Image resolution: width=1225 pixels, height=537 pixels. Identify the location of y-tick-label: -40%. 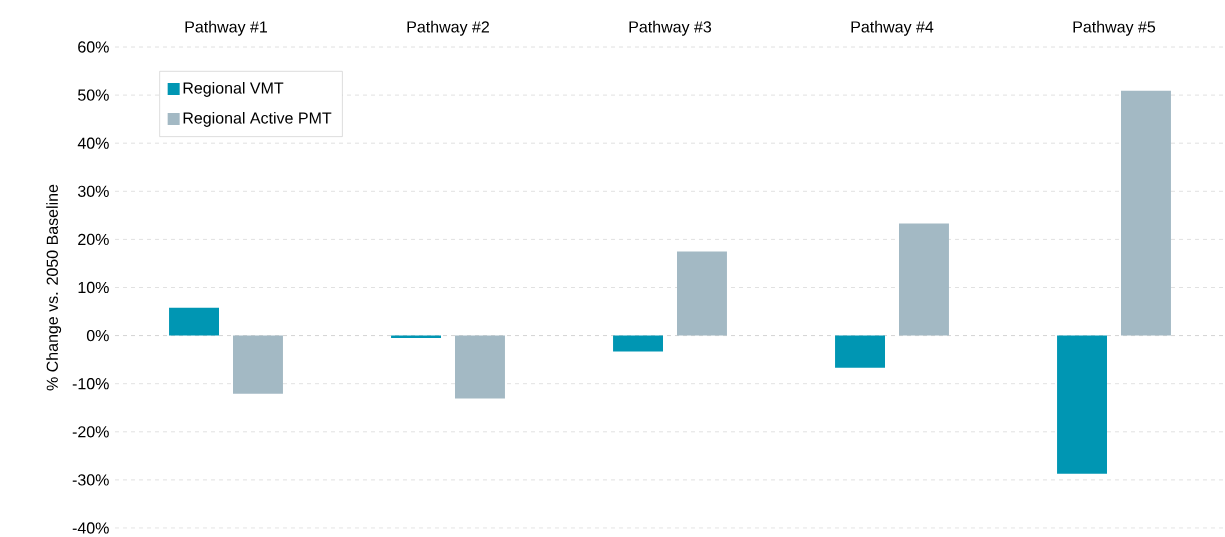
(90, 528).